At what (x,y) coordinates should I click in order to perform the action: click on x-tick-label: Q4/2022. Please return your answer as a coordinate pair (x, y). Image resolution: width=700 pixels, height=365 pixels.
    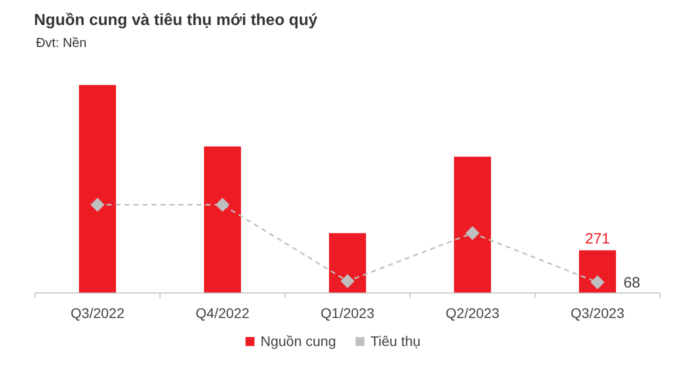
    Looking at the image, I should click on (223, 313).